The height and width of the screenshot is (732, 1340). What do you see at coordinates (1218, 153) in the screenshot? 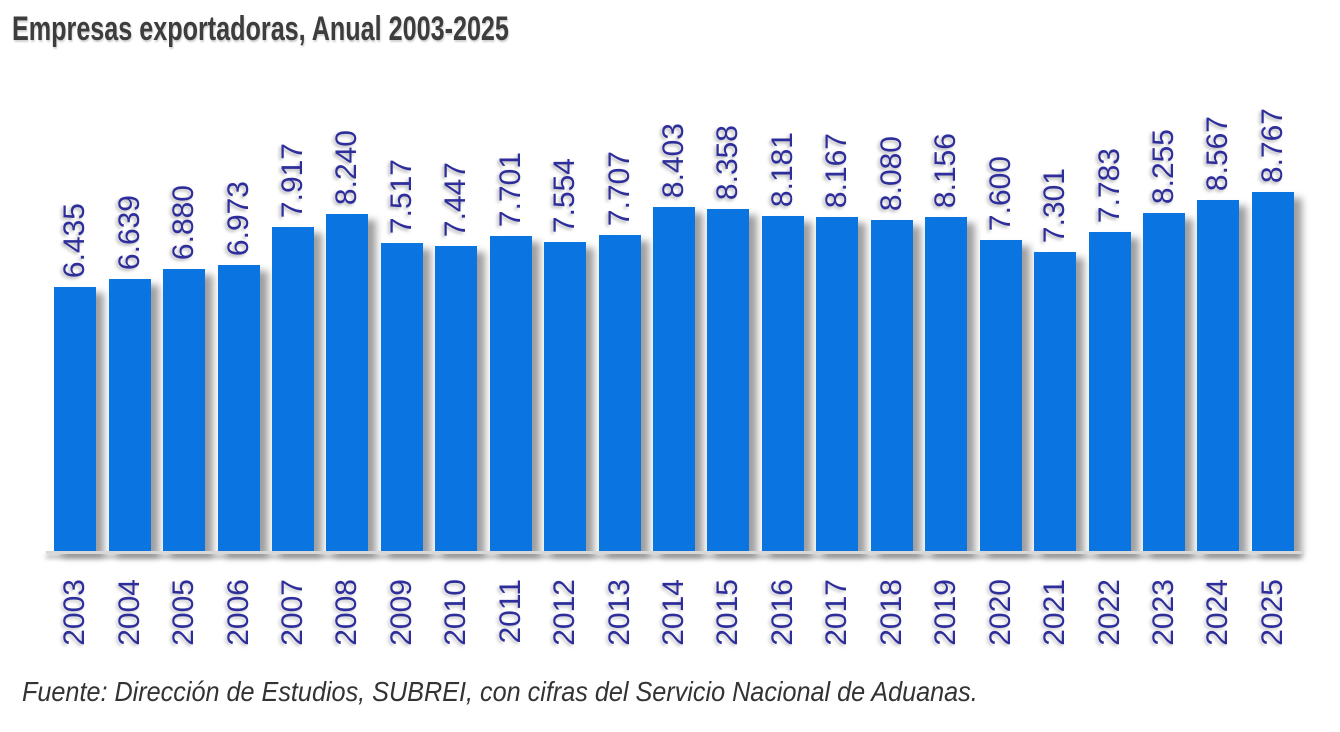
I see `bar-value-label: 8.567` at bounding box center [1218, 153].